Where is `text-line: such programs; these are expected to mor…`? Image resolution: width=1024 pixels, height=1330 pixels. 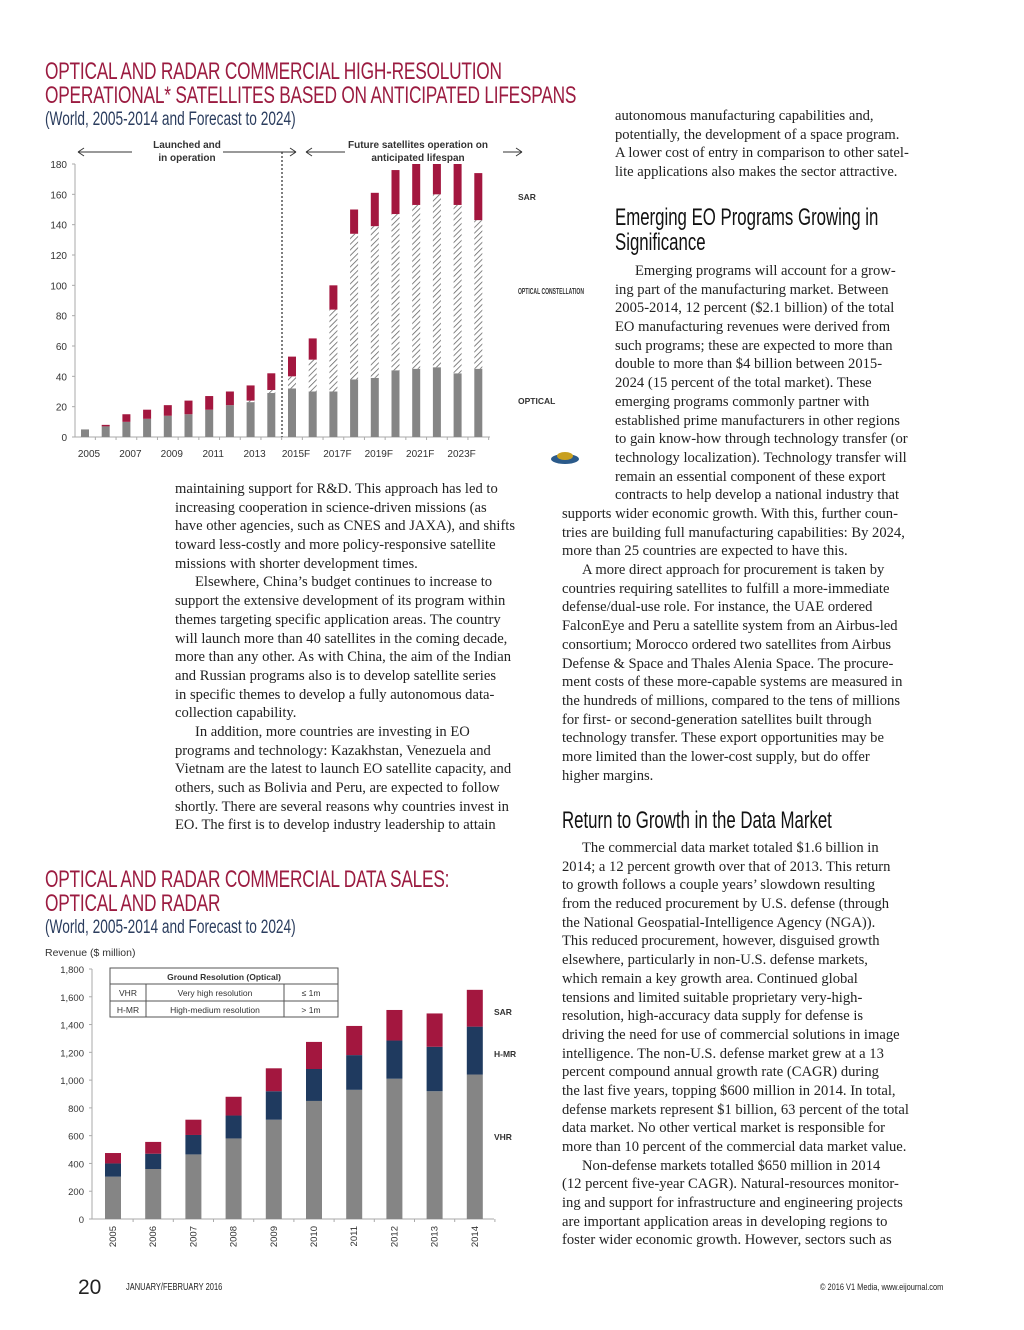 text-line: such programs; these are expected to mor… is located at coordinates (754, 345).